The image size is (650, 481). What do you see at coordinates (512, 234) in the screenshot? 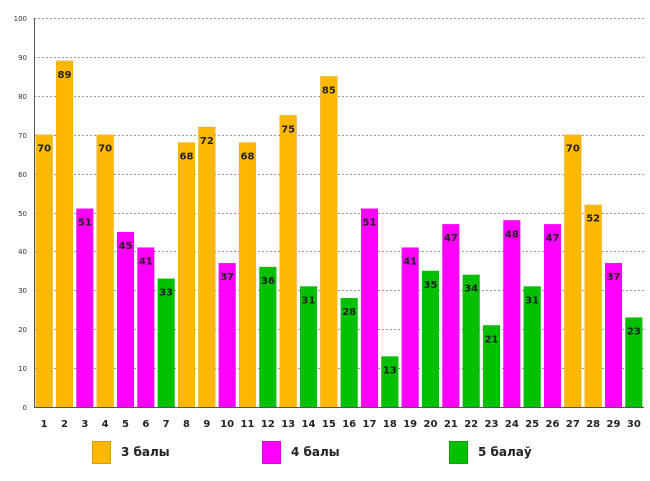
I see `data-label-24: 48` at bounding box center [512, 234].